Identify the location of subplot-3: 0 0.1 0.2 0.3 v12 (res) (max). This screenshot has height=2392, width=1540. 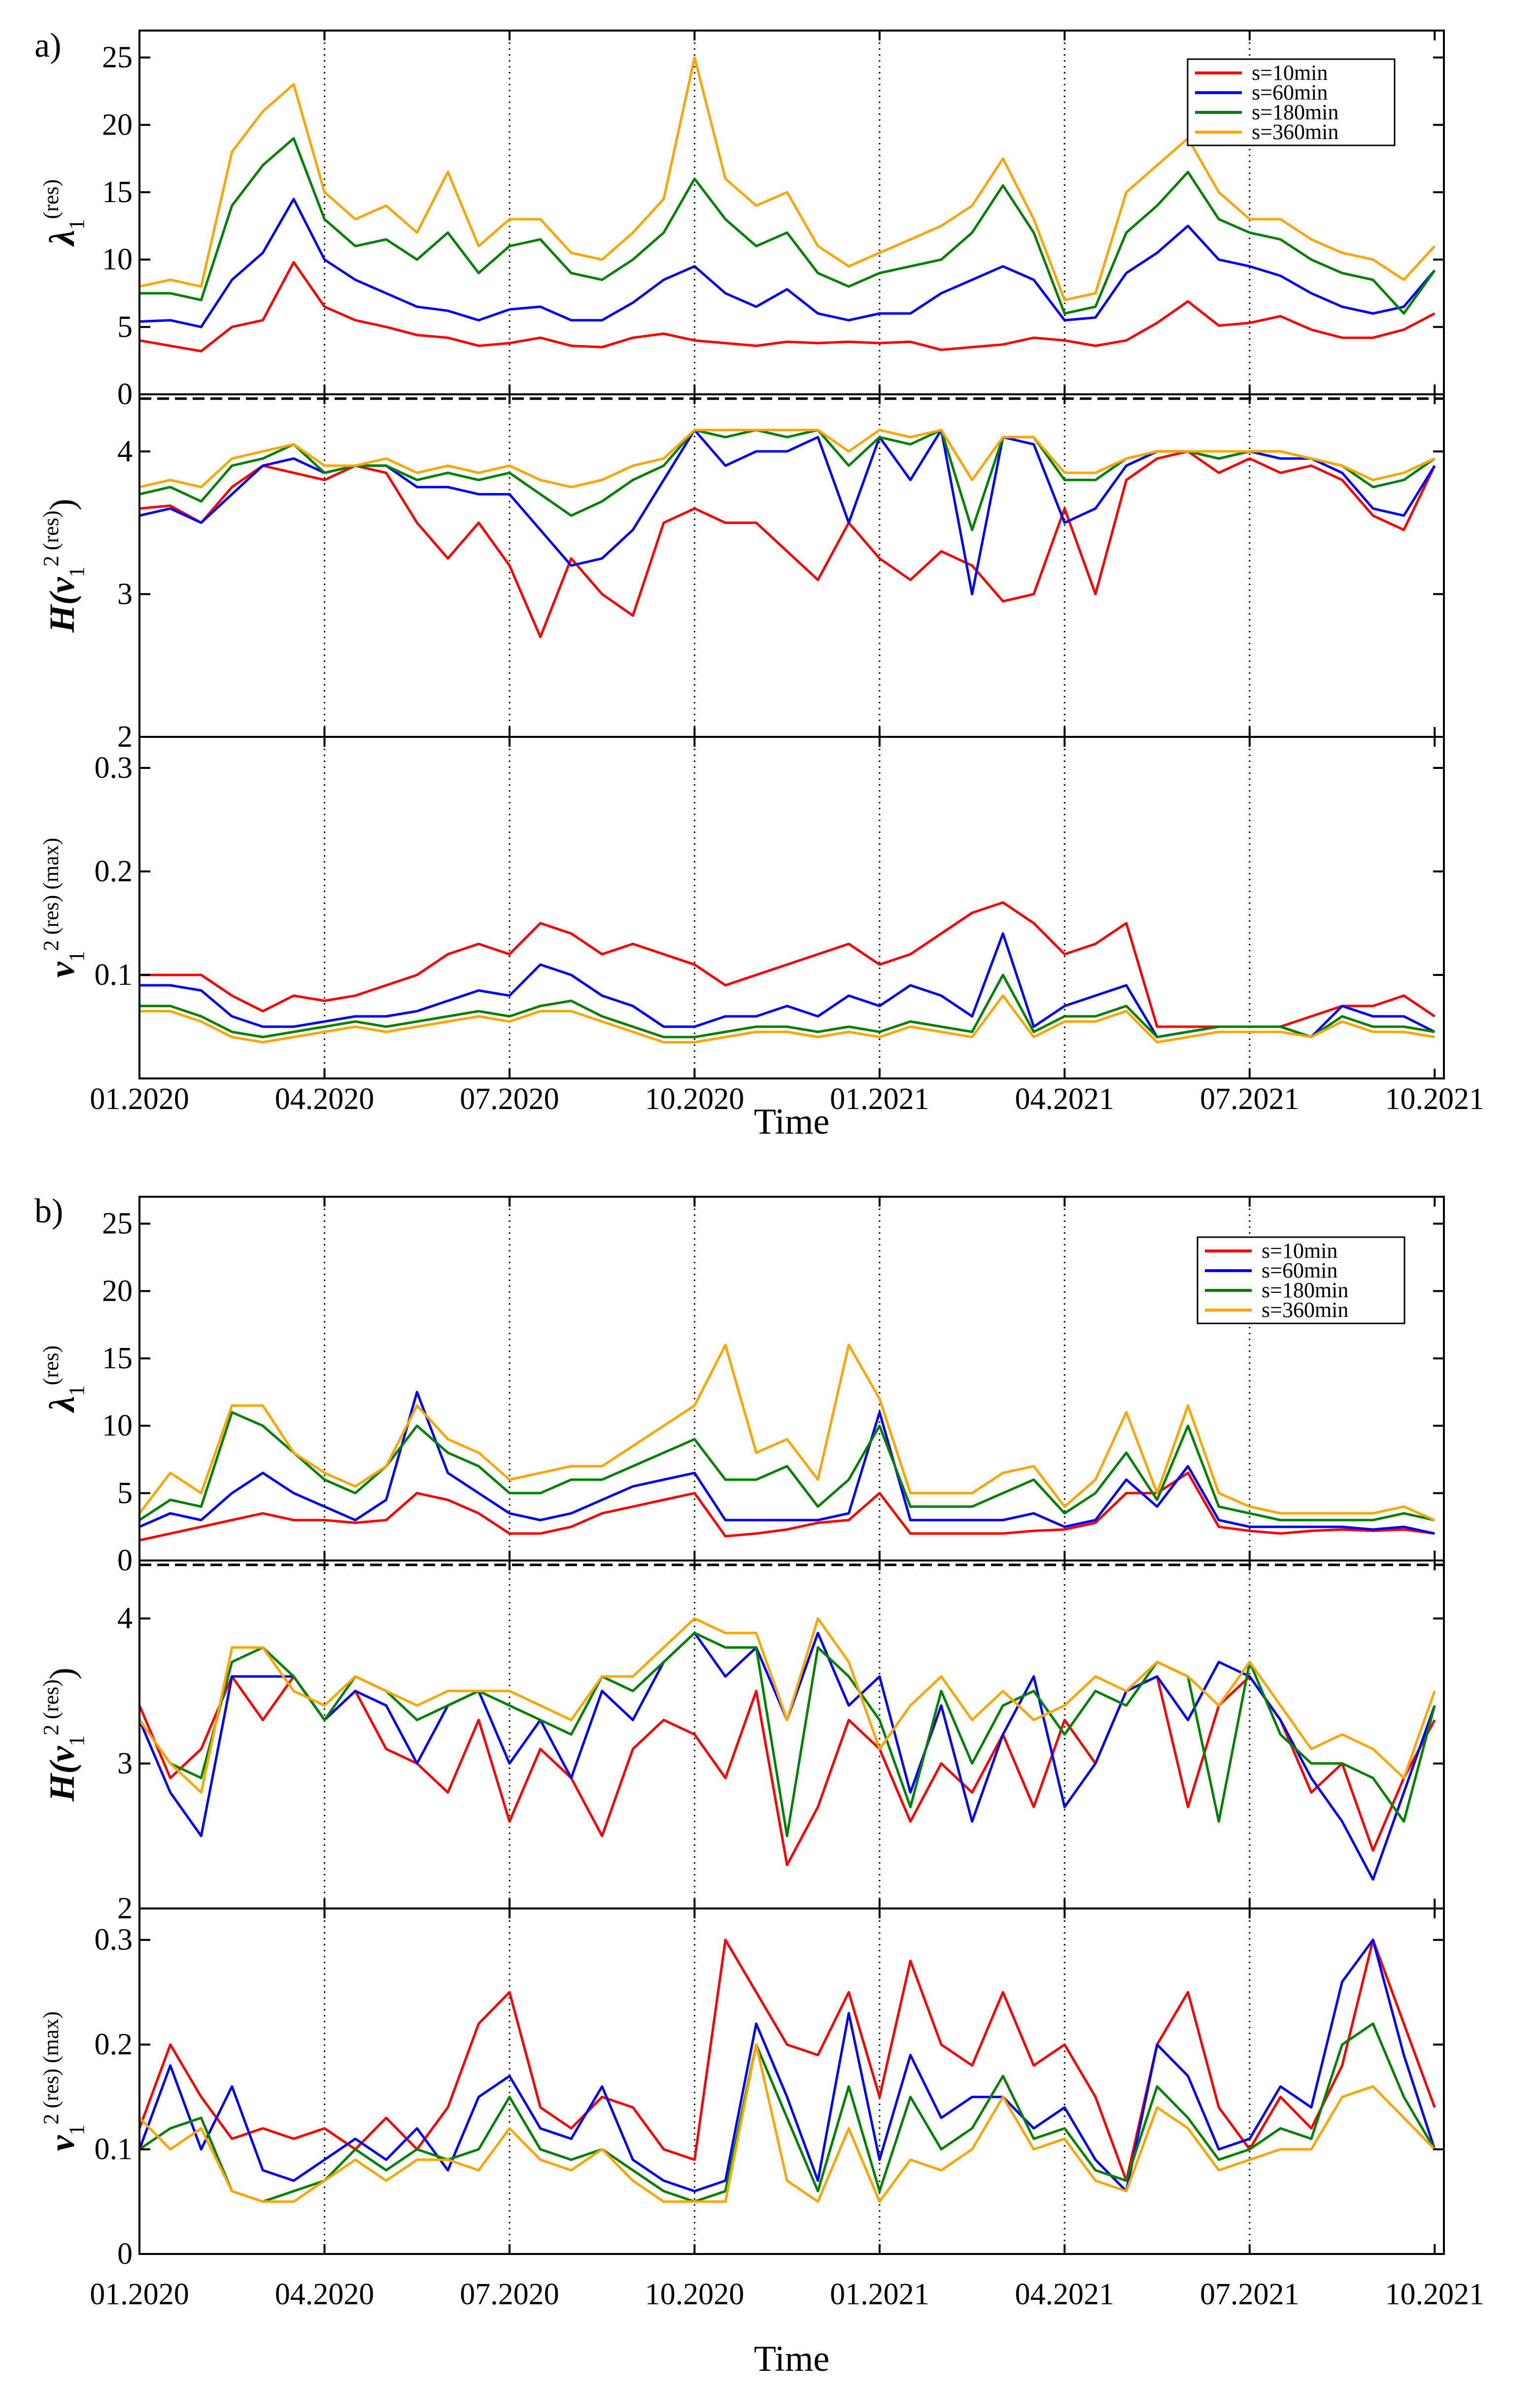
(742, 2089).